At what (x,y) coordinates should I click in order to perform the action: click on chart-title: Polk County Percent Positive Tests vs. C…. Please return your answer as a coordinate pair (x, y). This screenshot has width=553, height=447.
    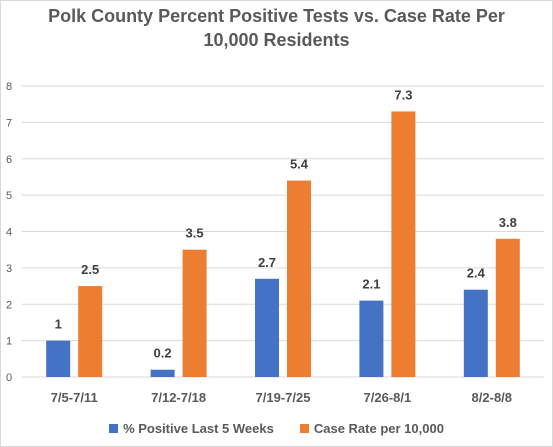
    Looking at the image, I should click on (276, 28).